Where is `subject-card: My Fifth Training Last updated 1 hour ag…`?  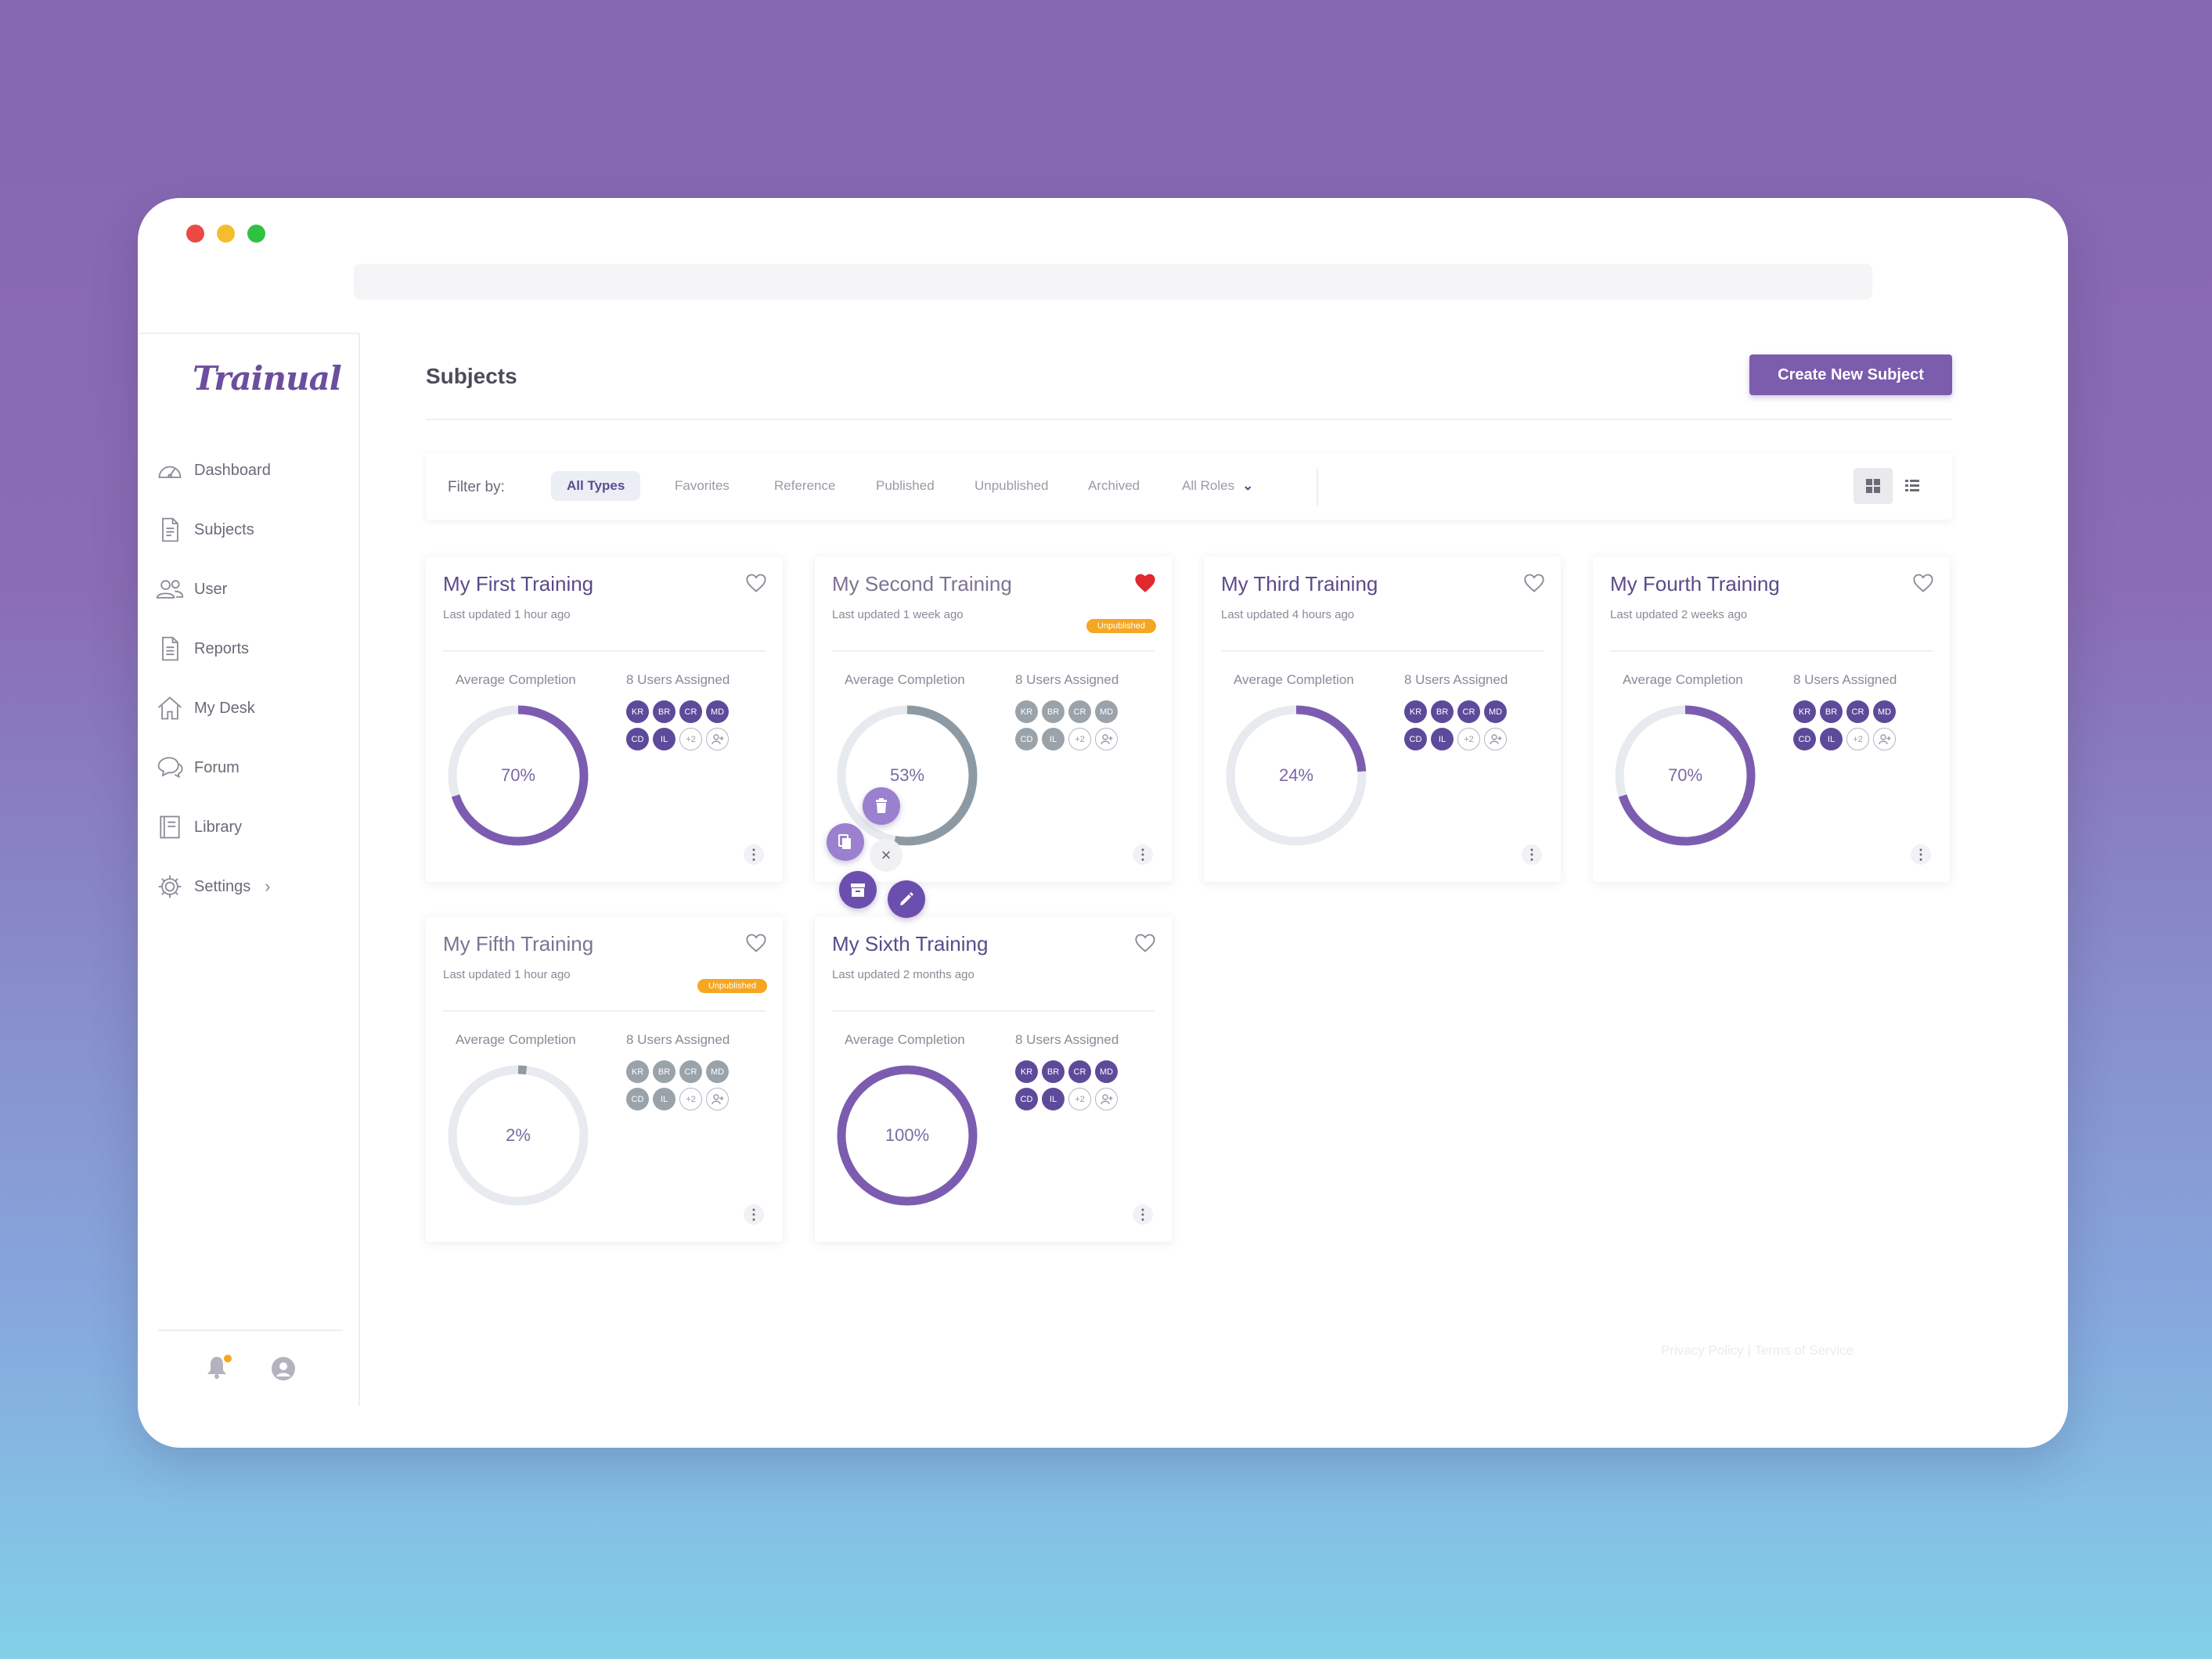 subject-card: My Fifth Training Last updated 1 hour ag… is located at coordinates (604, 1079).